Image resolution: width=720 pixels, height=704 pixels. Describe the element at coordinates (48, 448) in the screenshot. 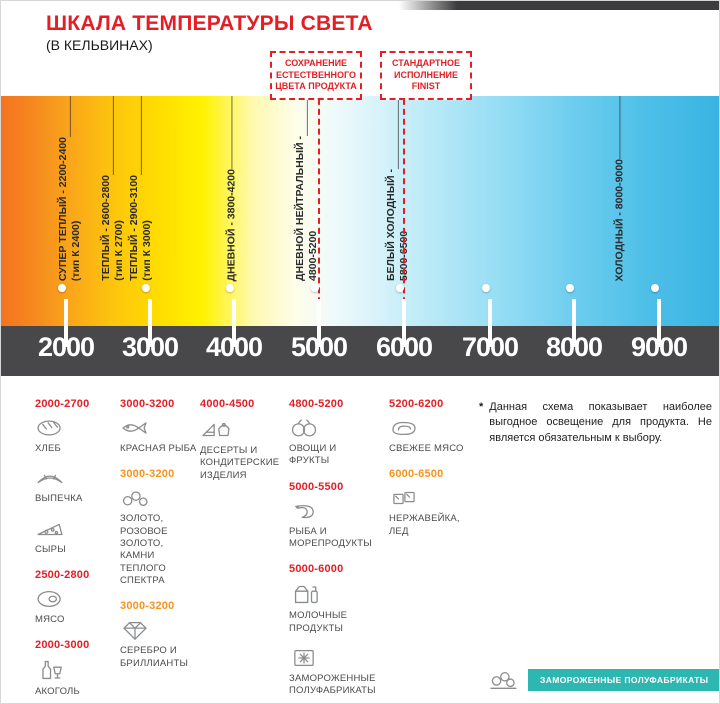

I see `product-label: ХЛЕБ` at that location.